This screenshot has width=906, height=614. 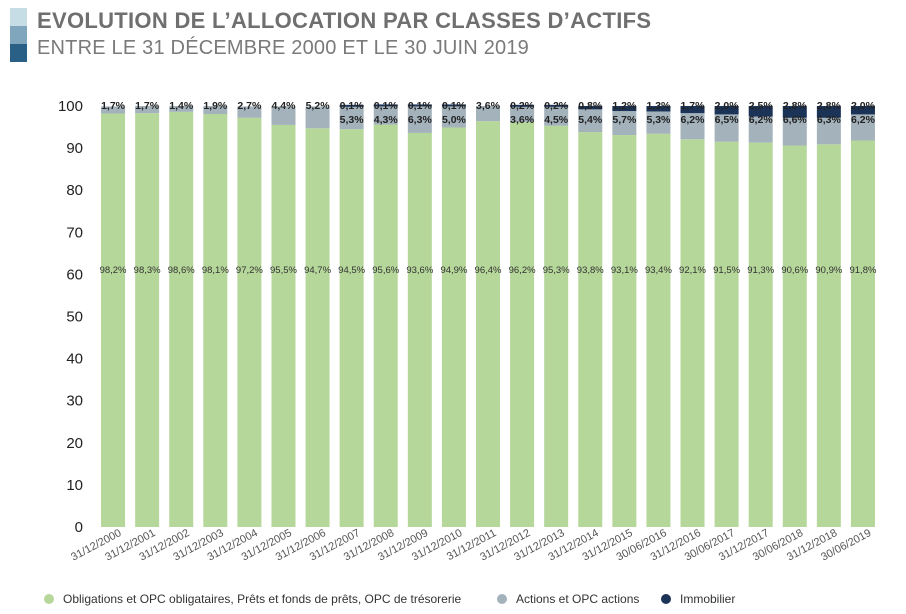 I want to click on data-label-immobilier: 2,5%, so click(x=761, y=106).